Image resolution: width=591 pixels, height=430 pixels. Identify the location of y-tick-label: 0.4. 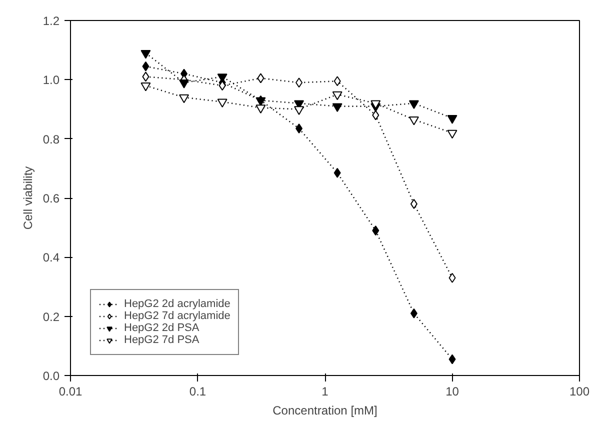
(51, 257).